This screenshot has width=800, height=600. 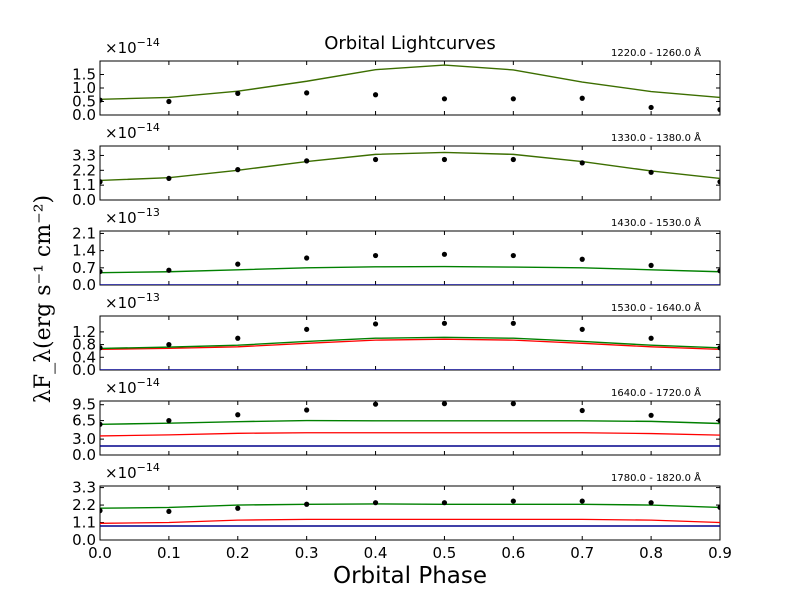 What do you see at coordinates (100, 553) in the screenshot?
I see `x-tick-label: 0.0` at bounding box center [100, 553].